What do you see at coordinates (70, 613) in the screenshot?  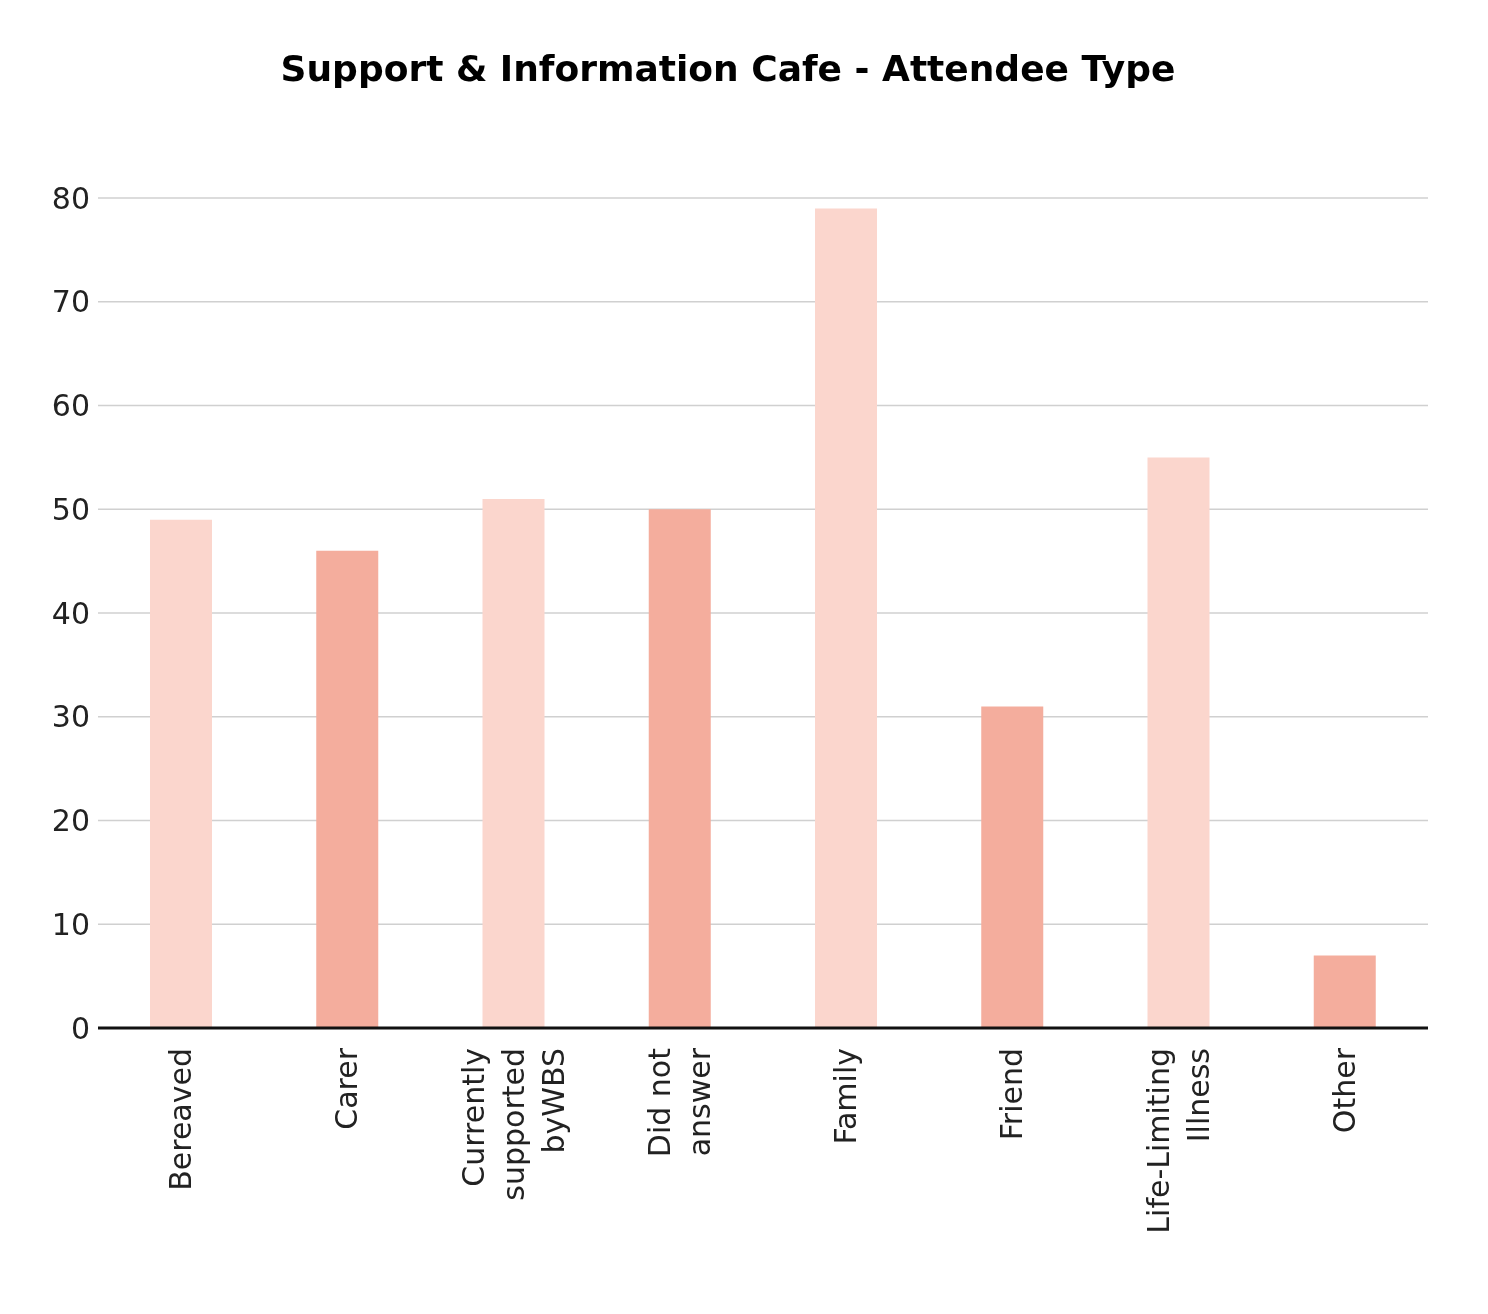 I see `y-tick-label: 40` at bounding box center [70, 613].